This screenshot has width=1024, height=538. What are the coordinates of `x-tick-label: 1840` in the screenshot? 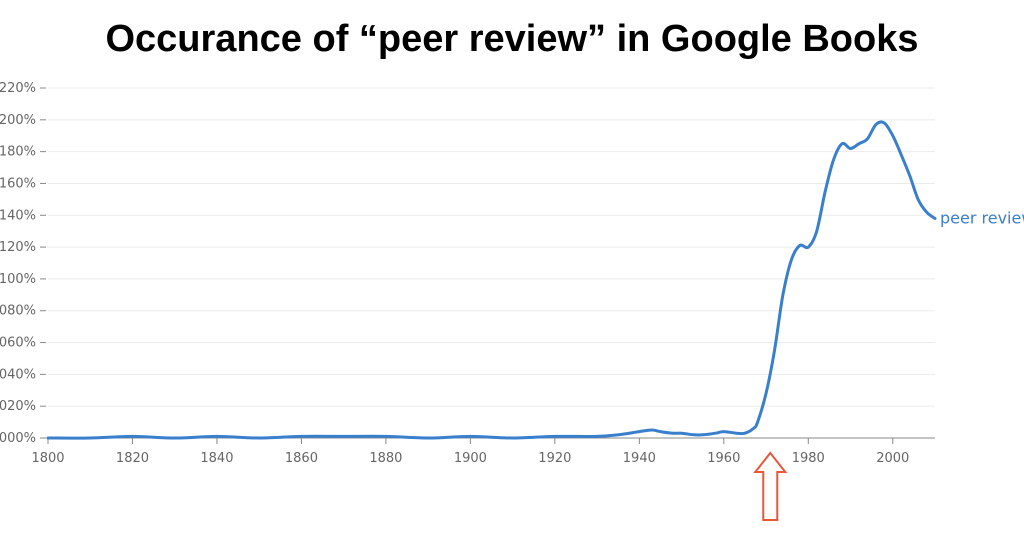 It's located at (216, 458).